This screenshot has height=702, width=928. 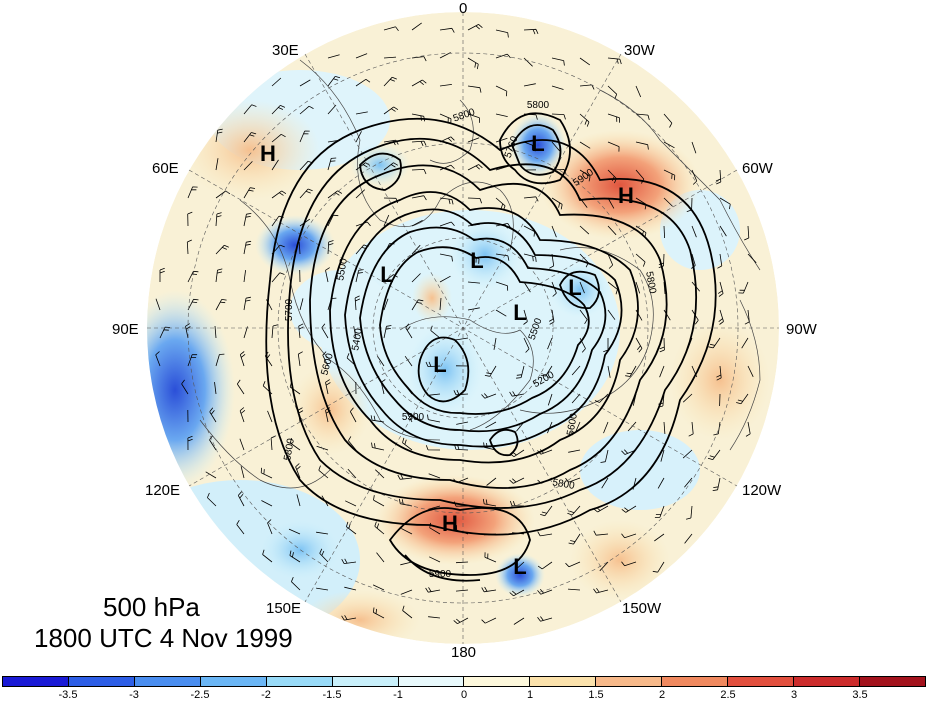 What do you see at coordinates (757, 168) in the screenshot?
I see `lon-label-60w: 60W` at bounding box center [757, 168].